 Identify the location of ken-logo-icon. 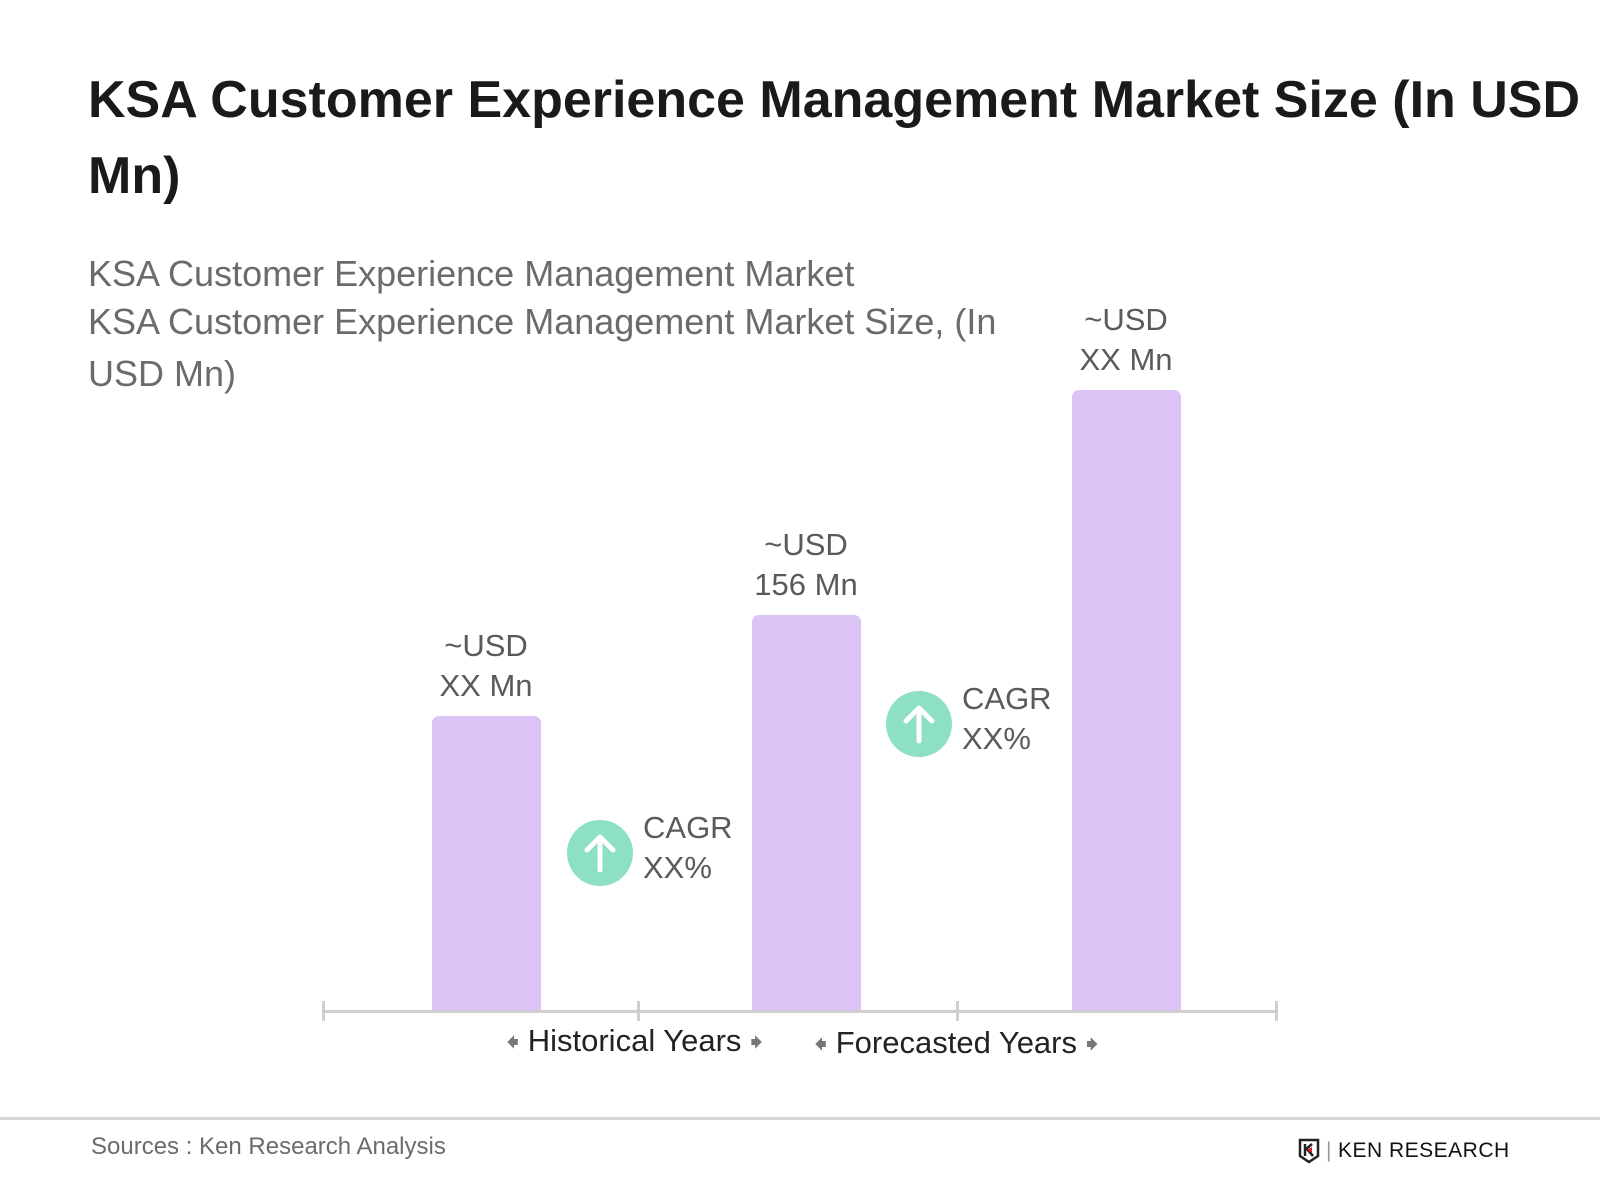
(1309, 1151).